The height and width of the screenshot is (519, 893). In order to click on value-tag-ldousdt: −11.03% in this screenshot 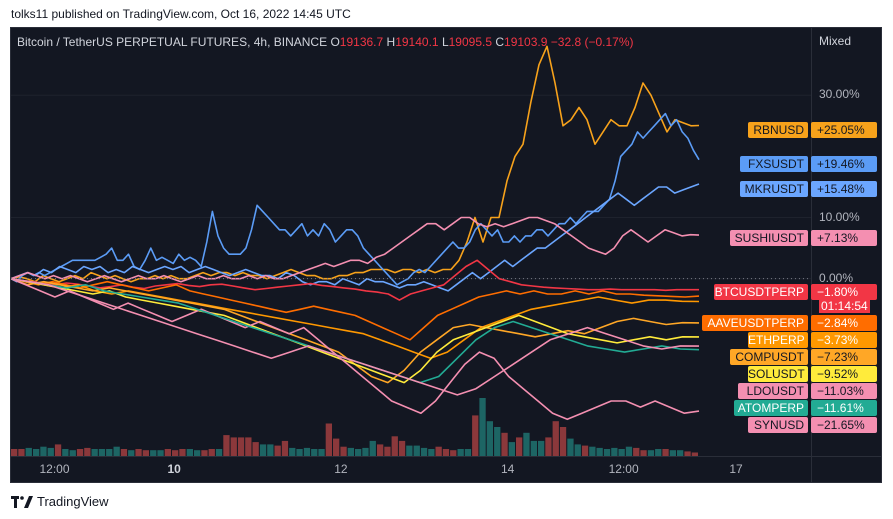, I will do `click(844, 391)`.